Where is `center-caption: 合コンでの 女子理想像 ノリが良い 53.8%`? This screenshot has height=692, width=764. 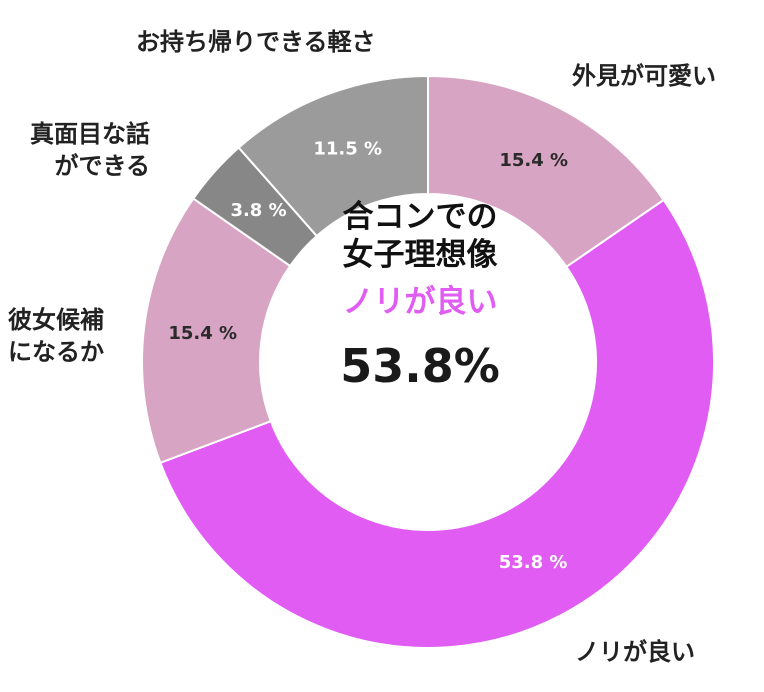 center-caption: 合コンでの 女子理想像 ノリが良い 53.8% is located at coordinates (420, 297).